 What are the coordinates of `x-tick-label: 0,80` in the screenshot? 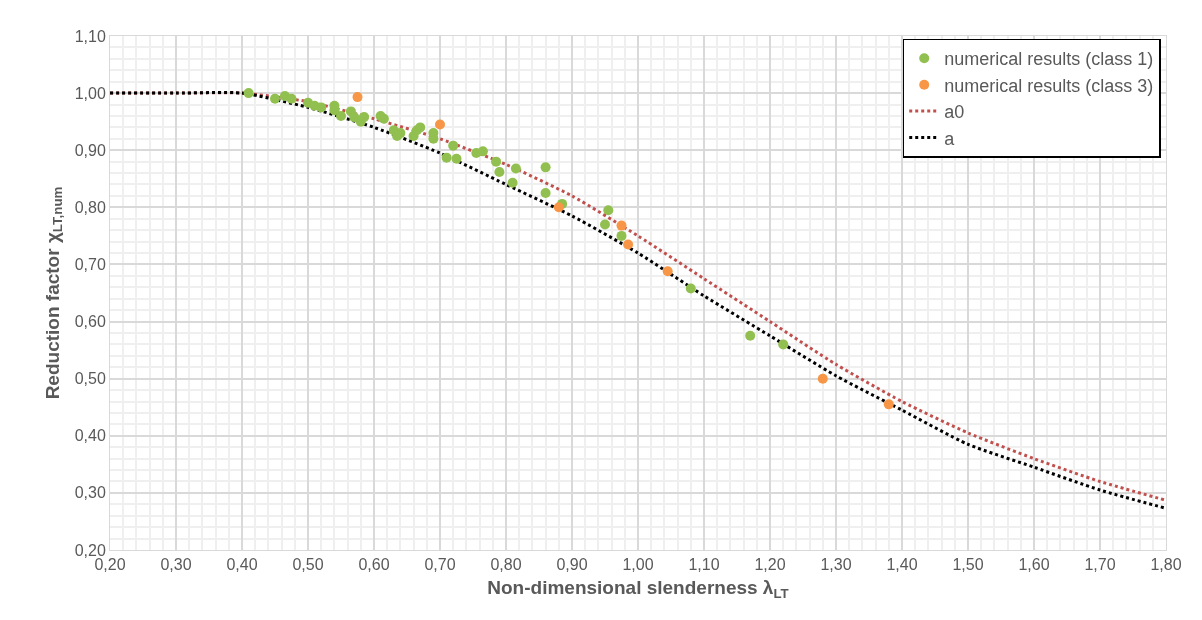 It's located at (506, 565).